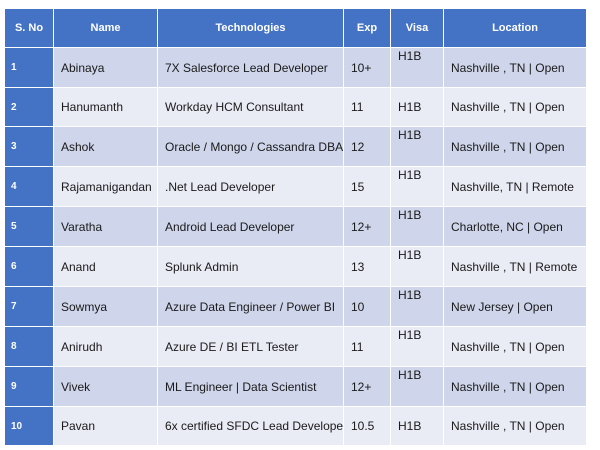 The height and width of the screenshot is (450, 600). What do you see at coordinates (29, 306) in the screenshot?
I see `cell-sno: 7` at bounding box center [29, 306].